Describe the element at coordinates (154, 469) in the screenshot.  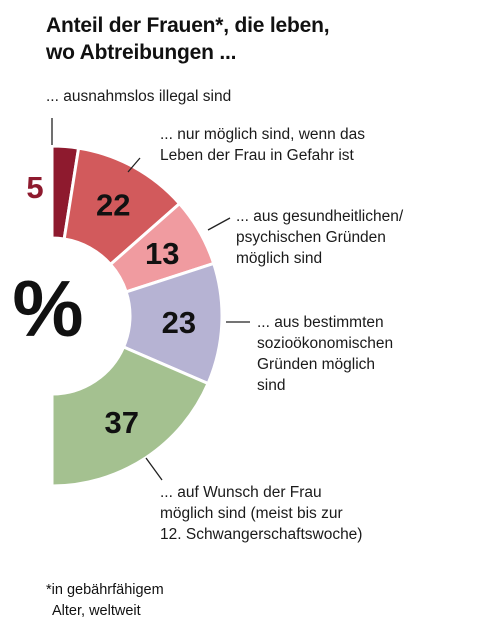
I see `leader-line-on-request` at that location.